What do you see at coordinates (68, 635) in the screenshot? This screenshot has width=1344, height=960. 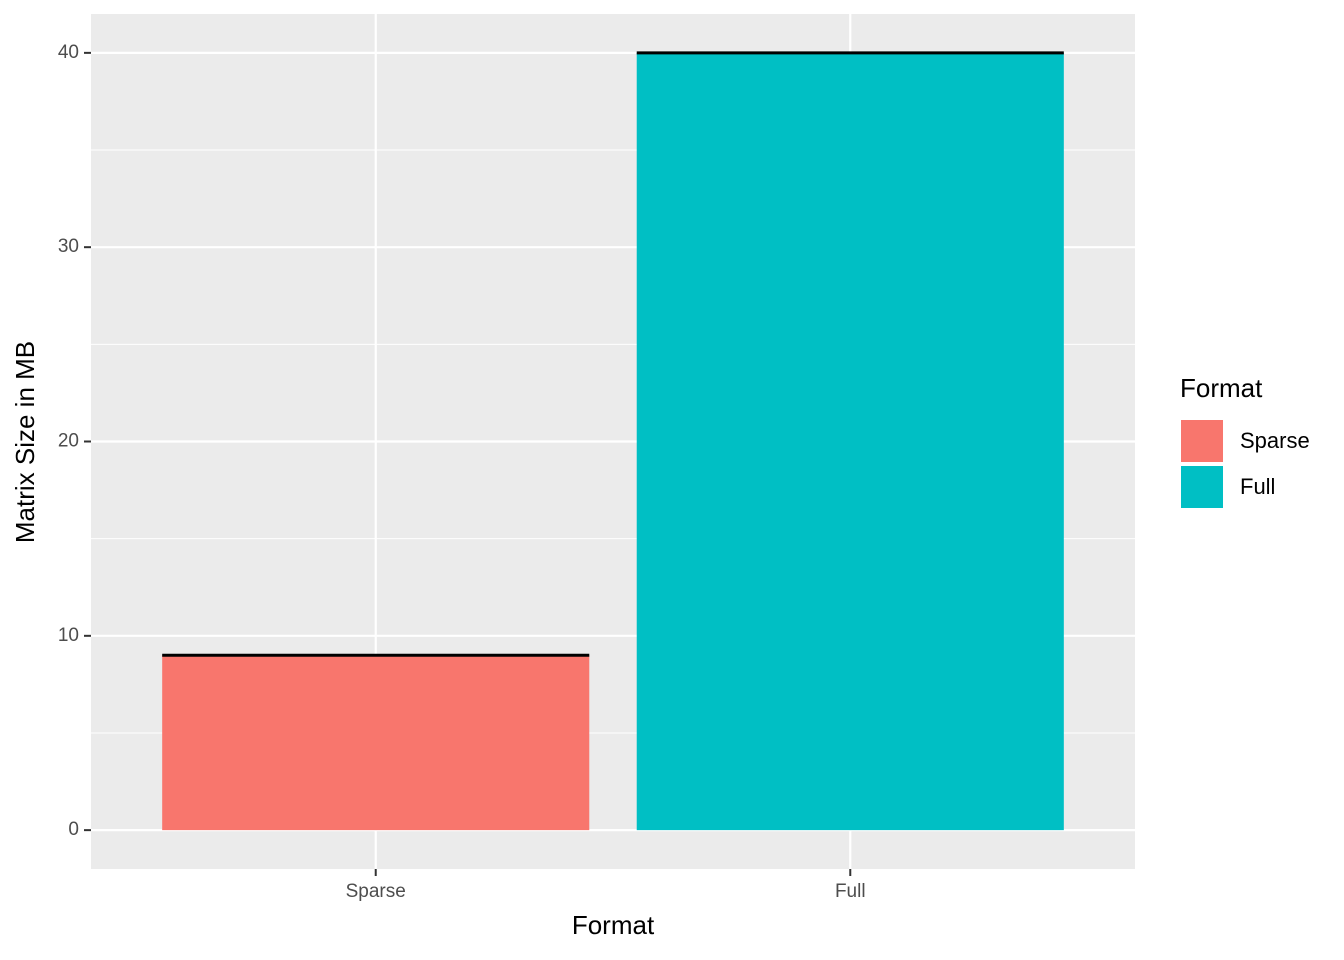 I see `y-tick-label: 10` at bounding box center [68, 635].